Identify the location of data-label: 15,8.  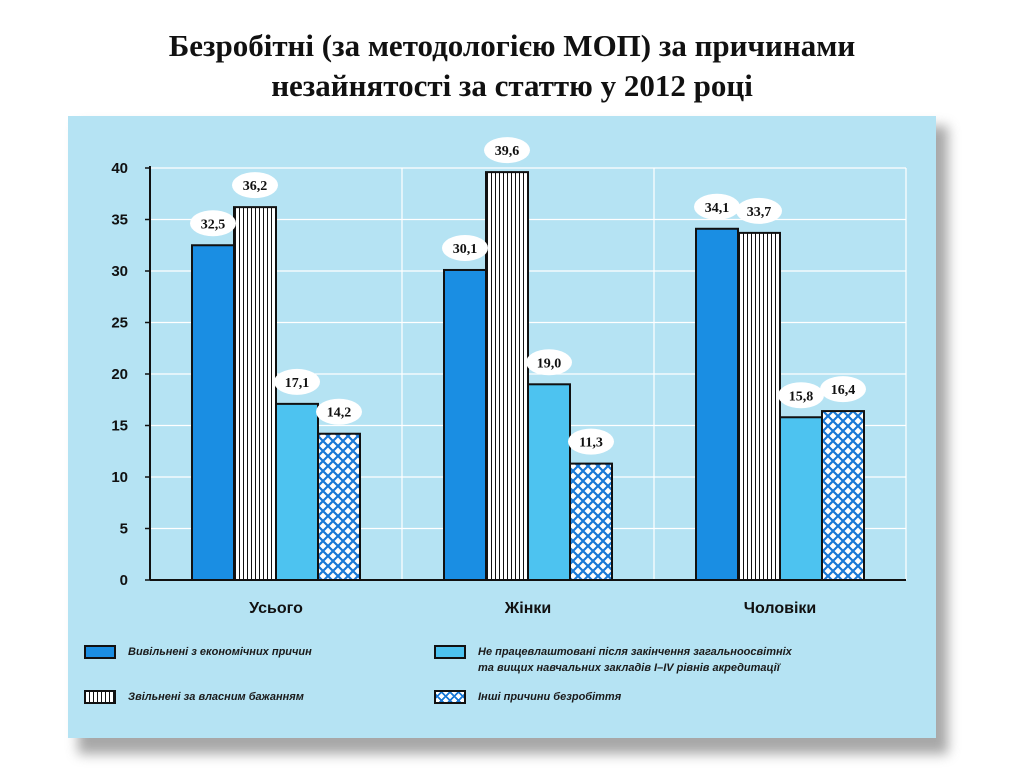
(801, 396).